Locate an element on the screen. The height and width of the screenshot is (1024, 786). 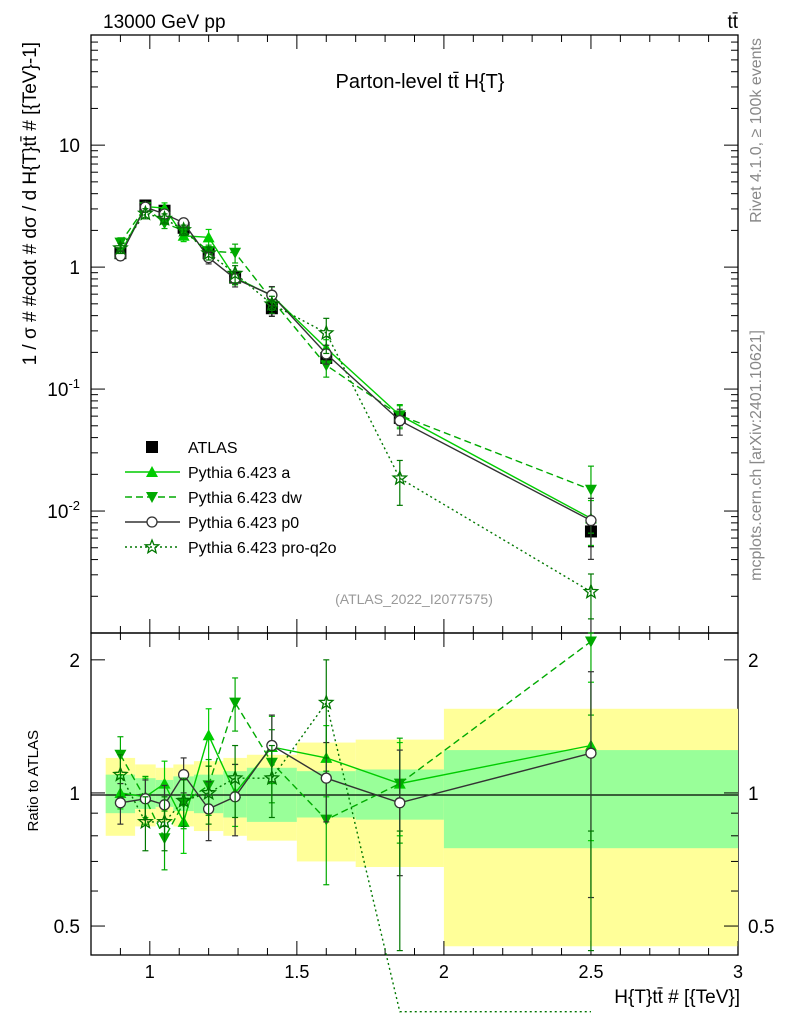
ratio-y-tick-label-right: 1 is located at coordinates (753, 794).